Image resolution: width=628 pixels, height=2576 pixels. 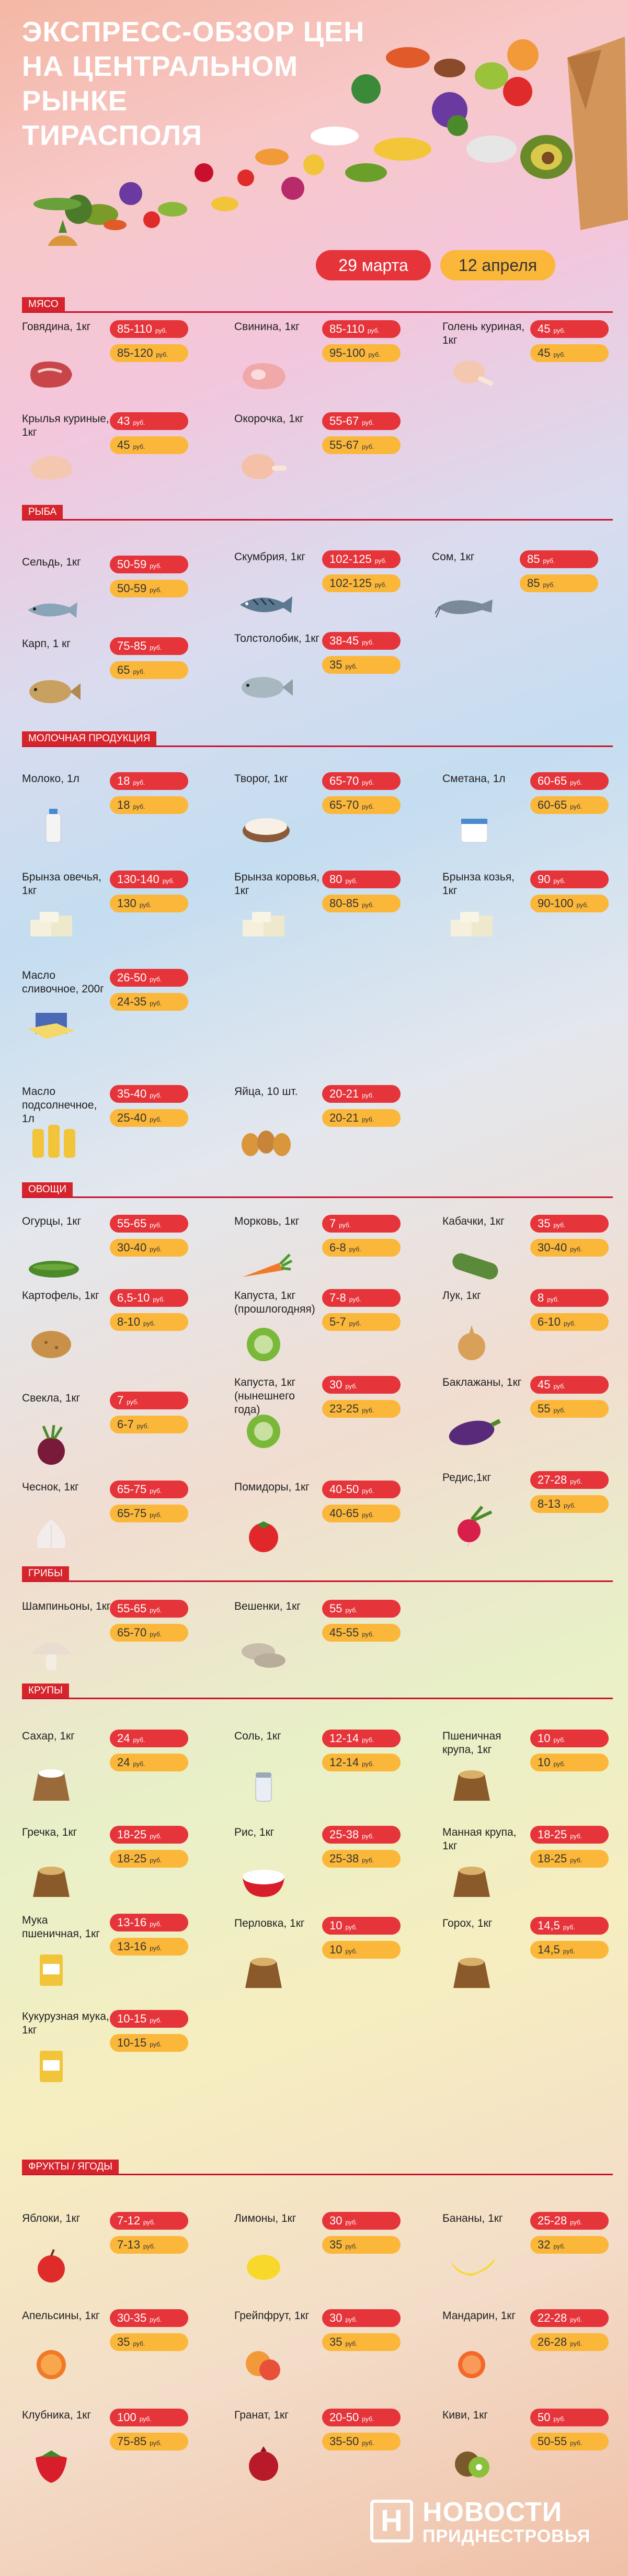 What do you see at coordinates (559, 583) in the screenshot?
I see `price-new: 85 руб.` at bounding box center [559, 583].